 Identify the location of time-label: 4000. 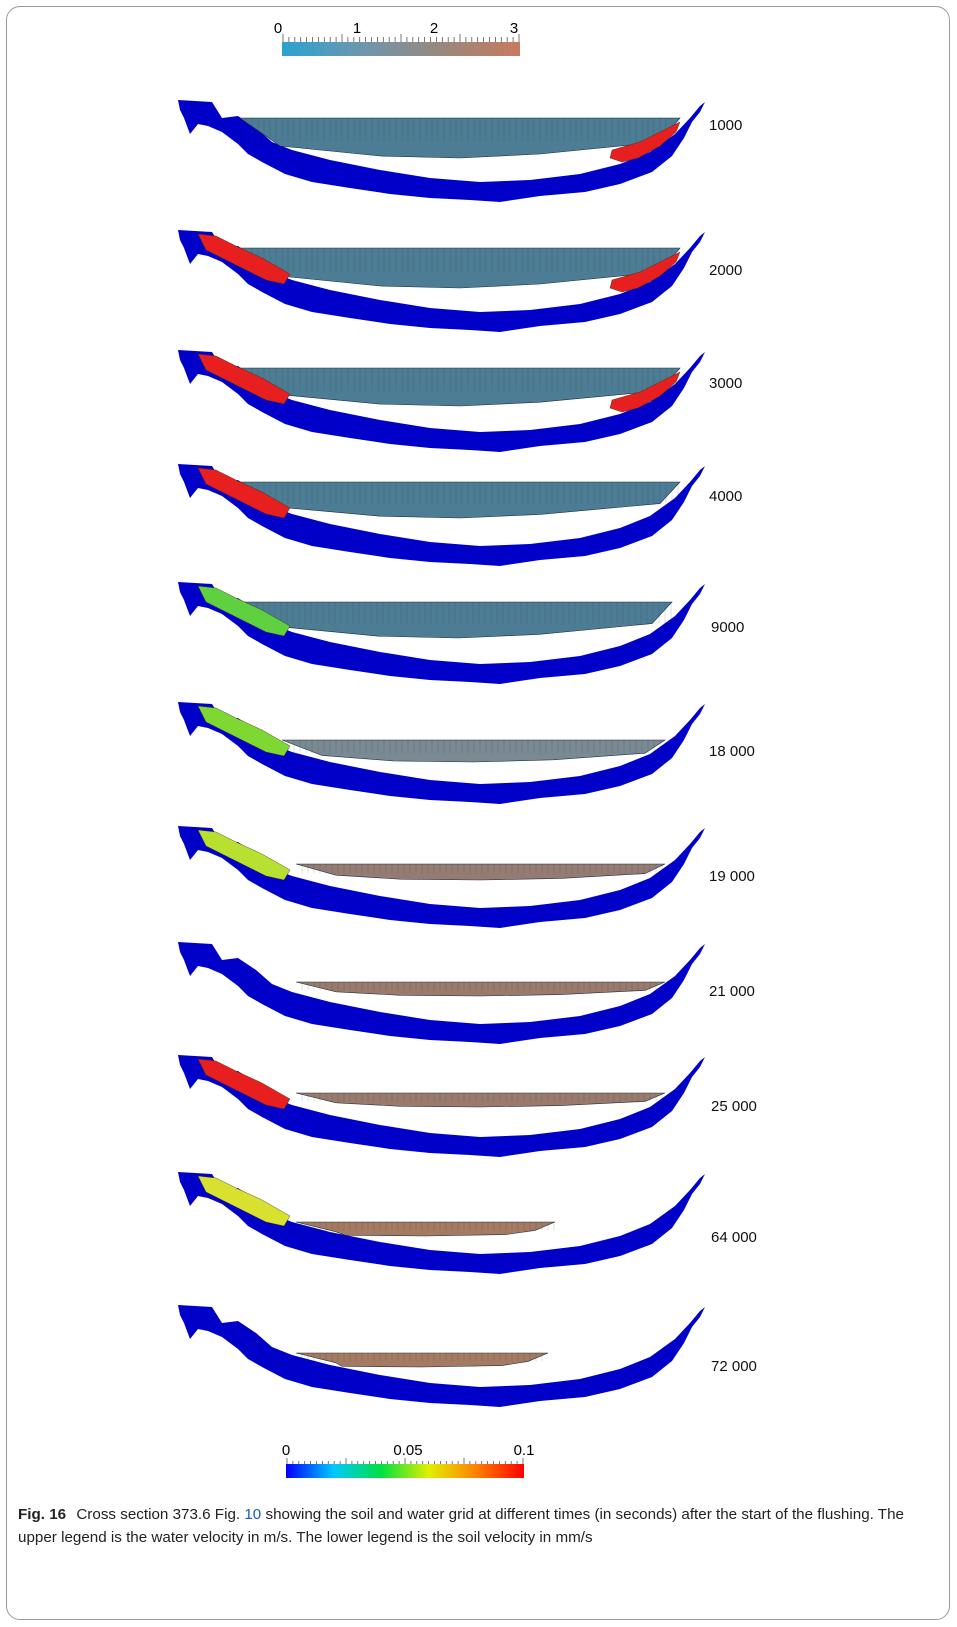
(726, 496).